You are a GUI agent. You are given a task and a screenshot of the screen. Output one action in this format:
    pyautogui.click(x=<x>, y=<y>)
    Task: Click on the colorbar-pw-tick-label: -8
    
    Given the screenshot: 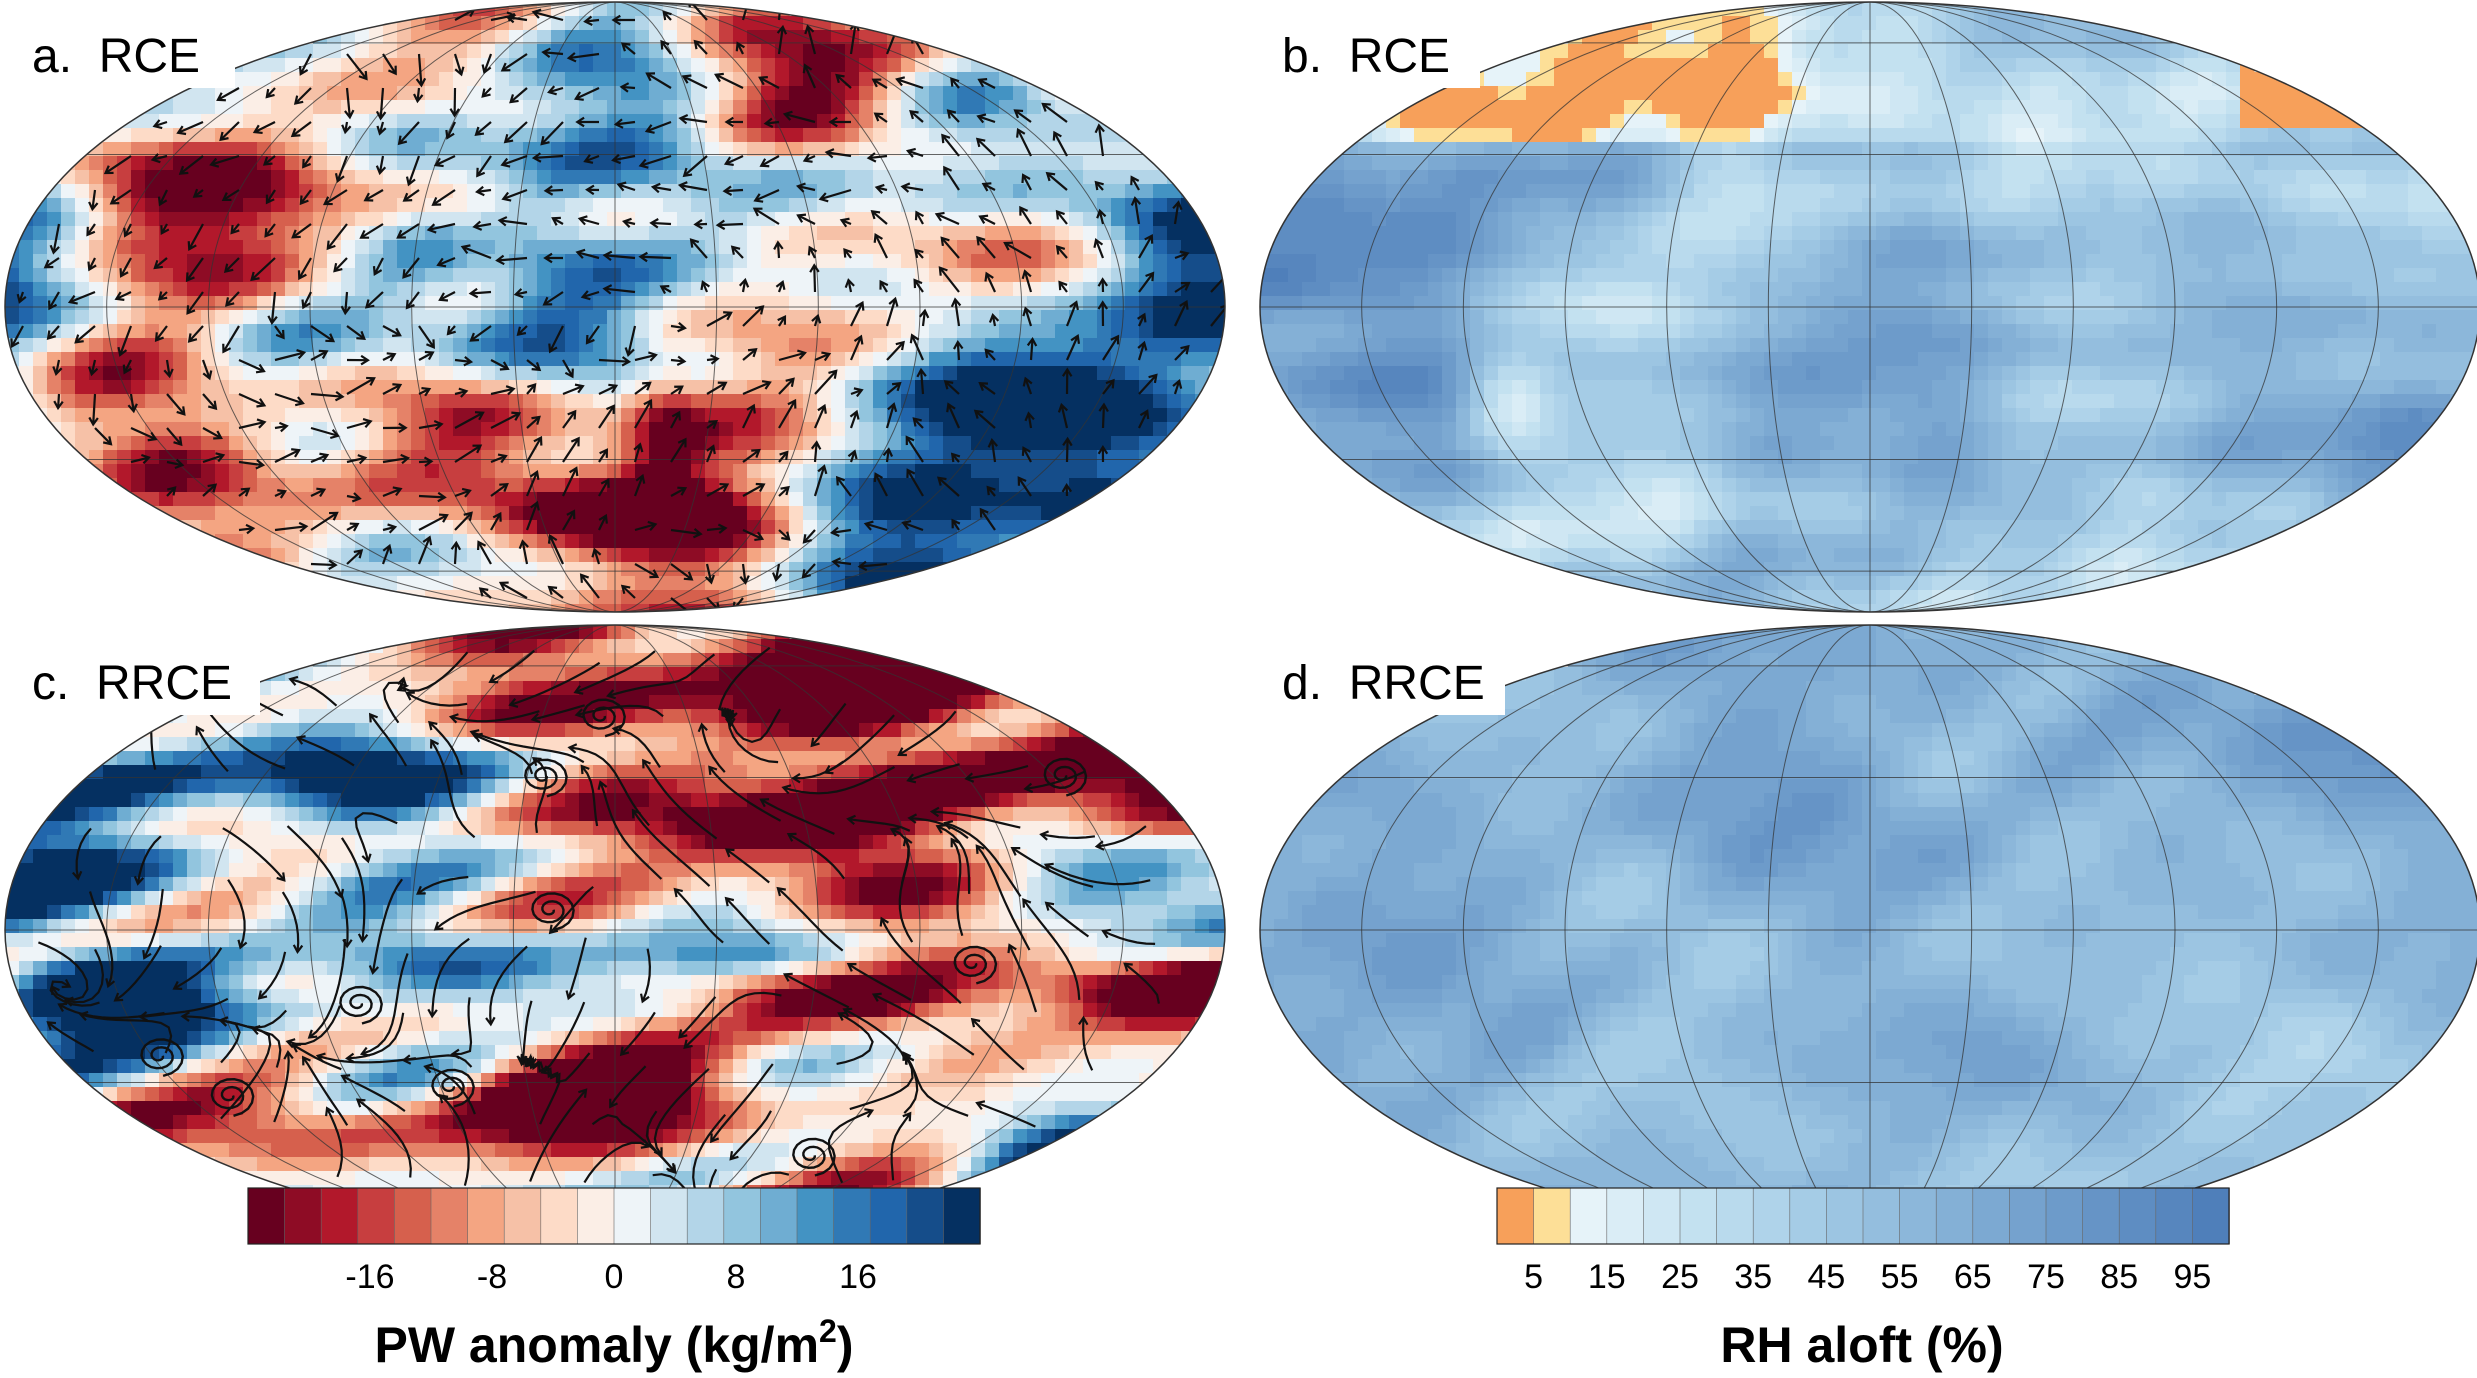 What is the action you would take?
    pyautogui.click(x=492, y=1277)
    